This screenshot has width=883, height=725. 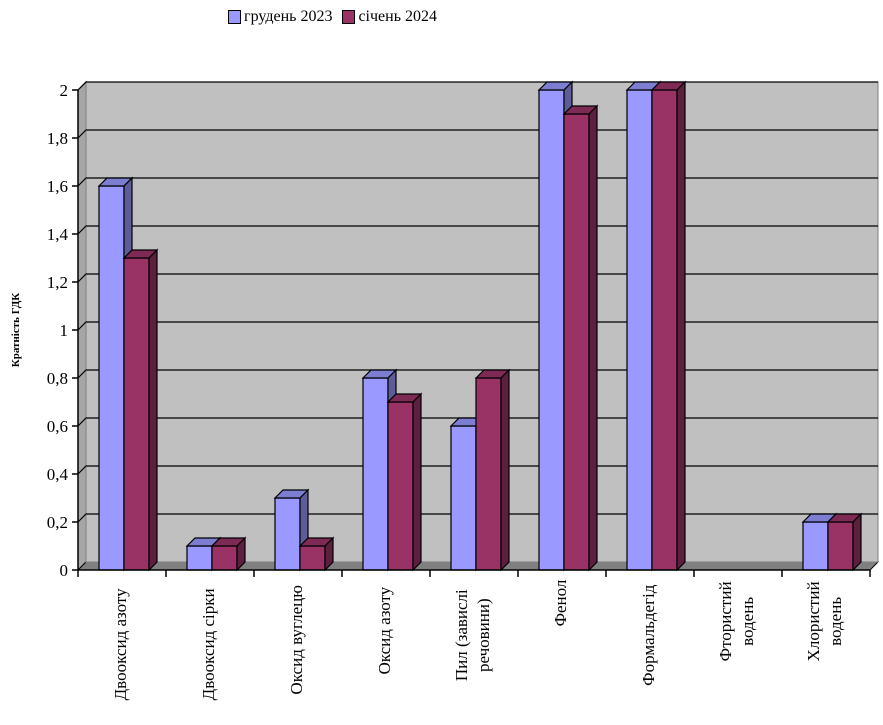 I want to click on x-tick-label: Двооксид сірки, so click(x=208, y=644).